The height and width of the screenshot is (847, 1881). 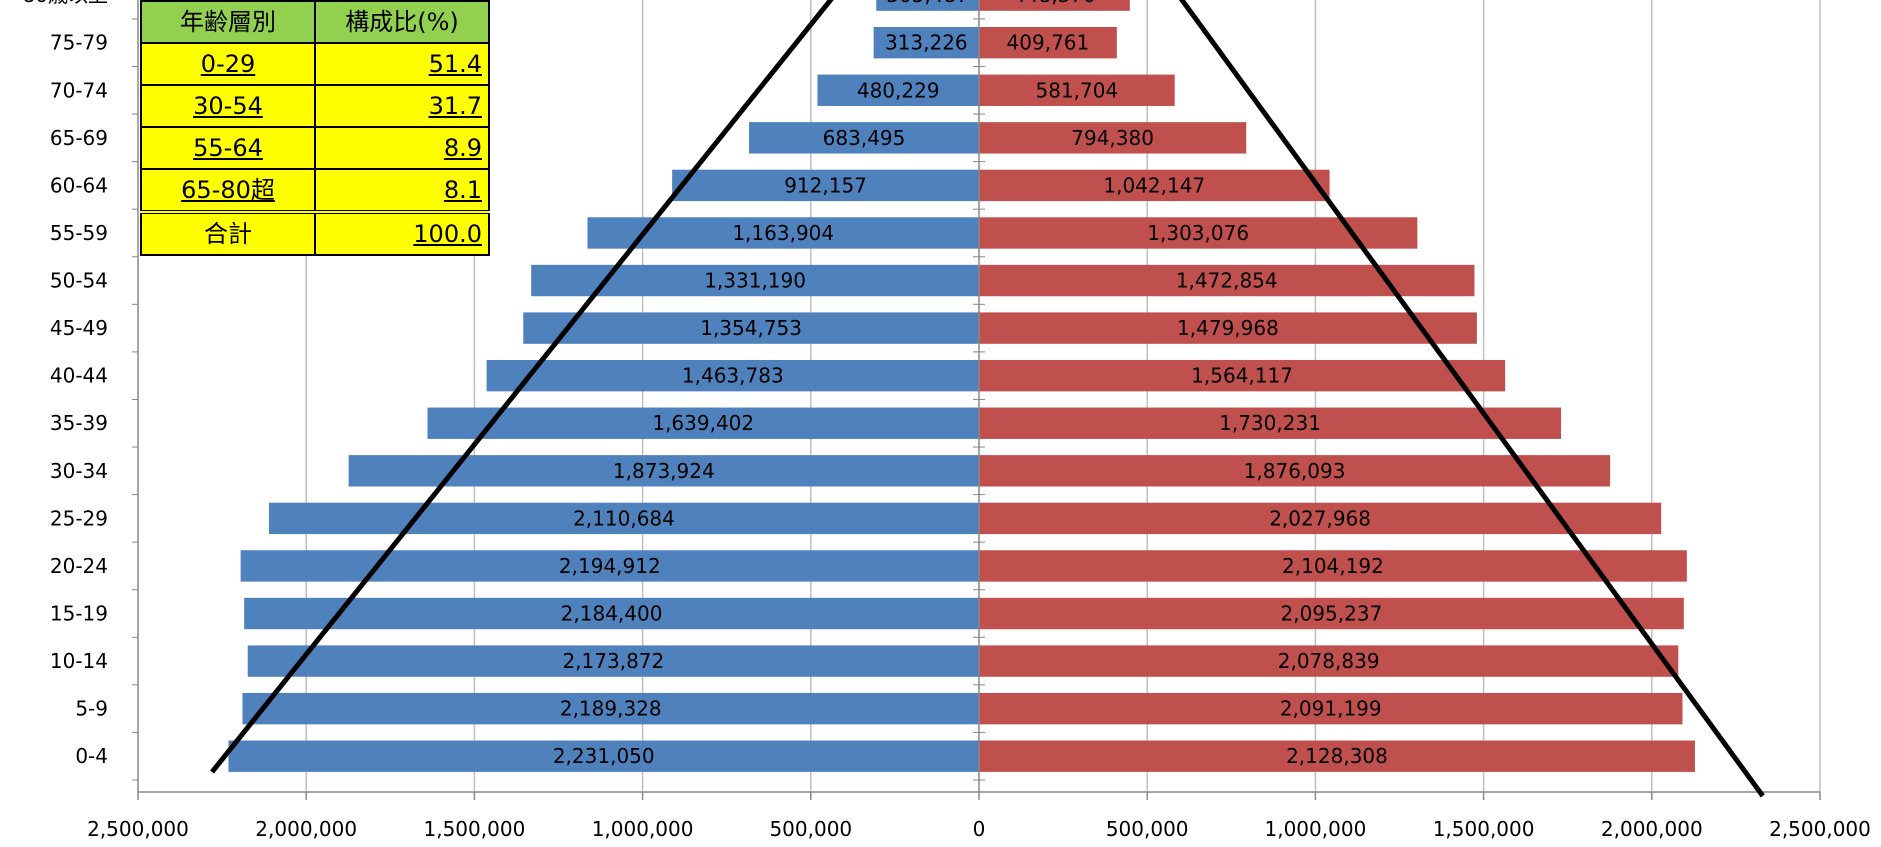 I want to click on data-label: 1,354,753, so click(x=751, y=328).